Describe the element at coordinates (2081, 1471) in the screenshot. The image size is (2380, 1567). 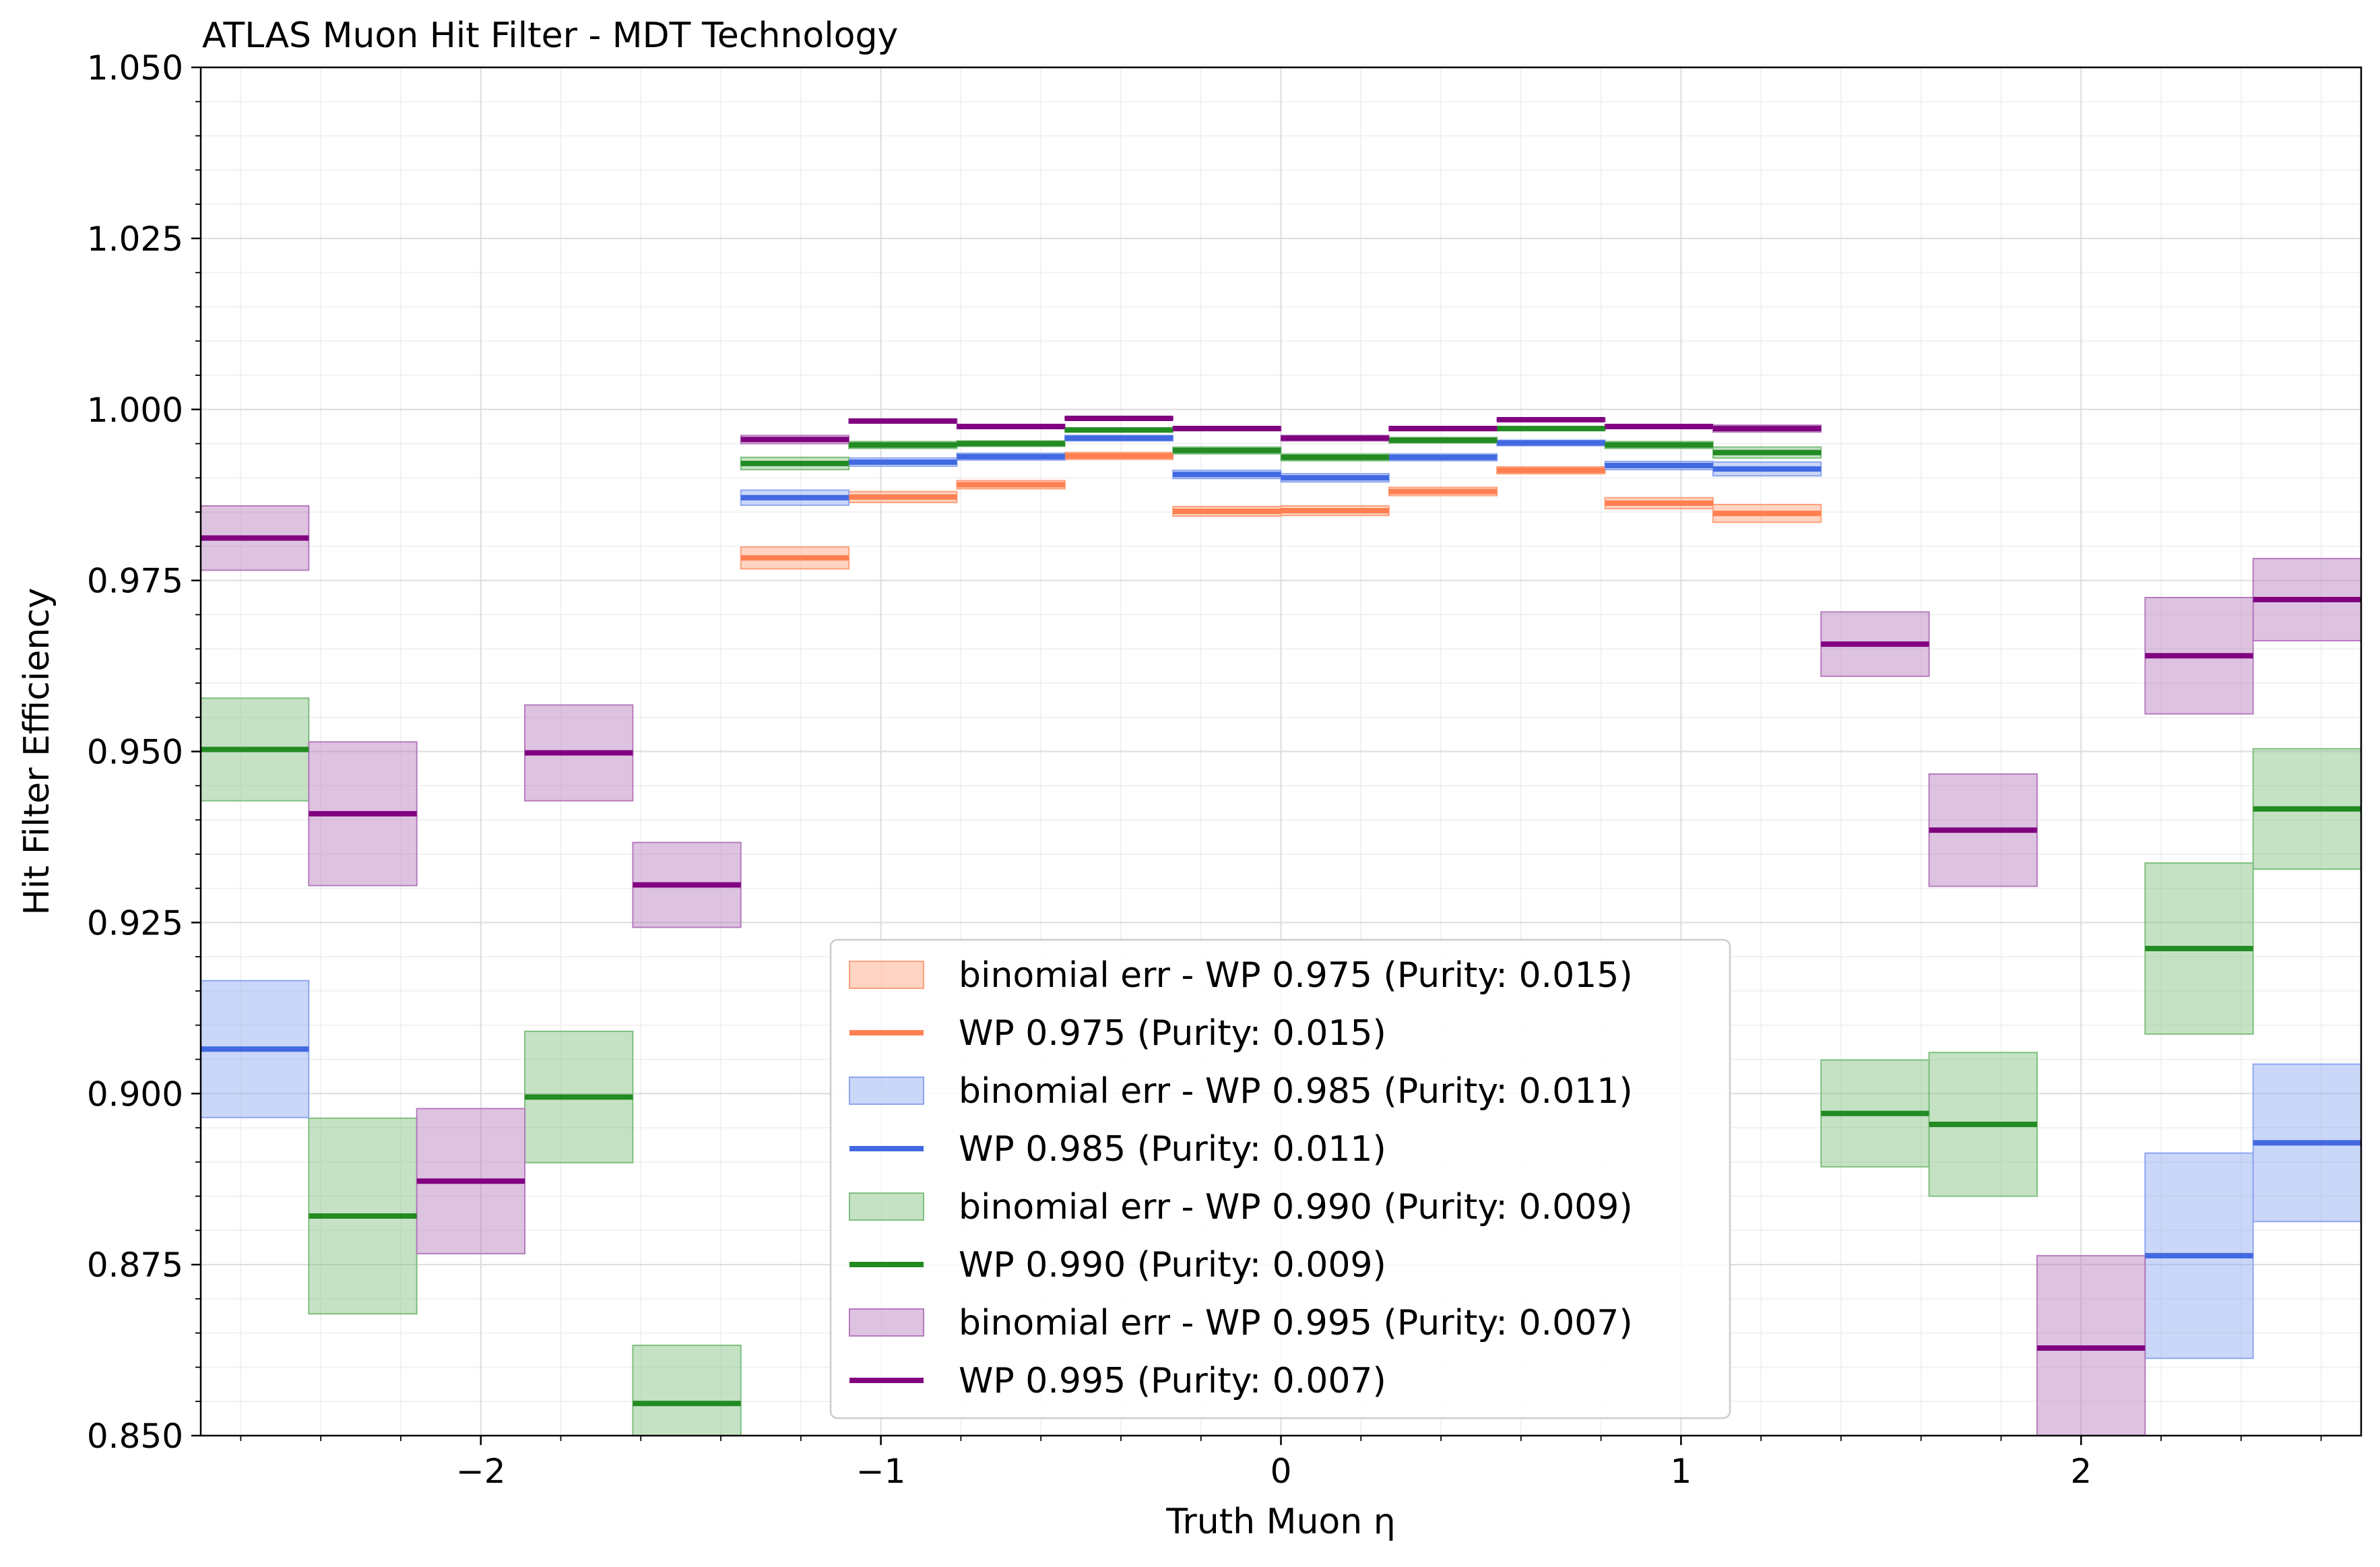
I see `x-tick-label: 2` at that location.